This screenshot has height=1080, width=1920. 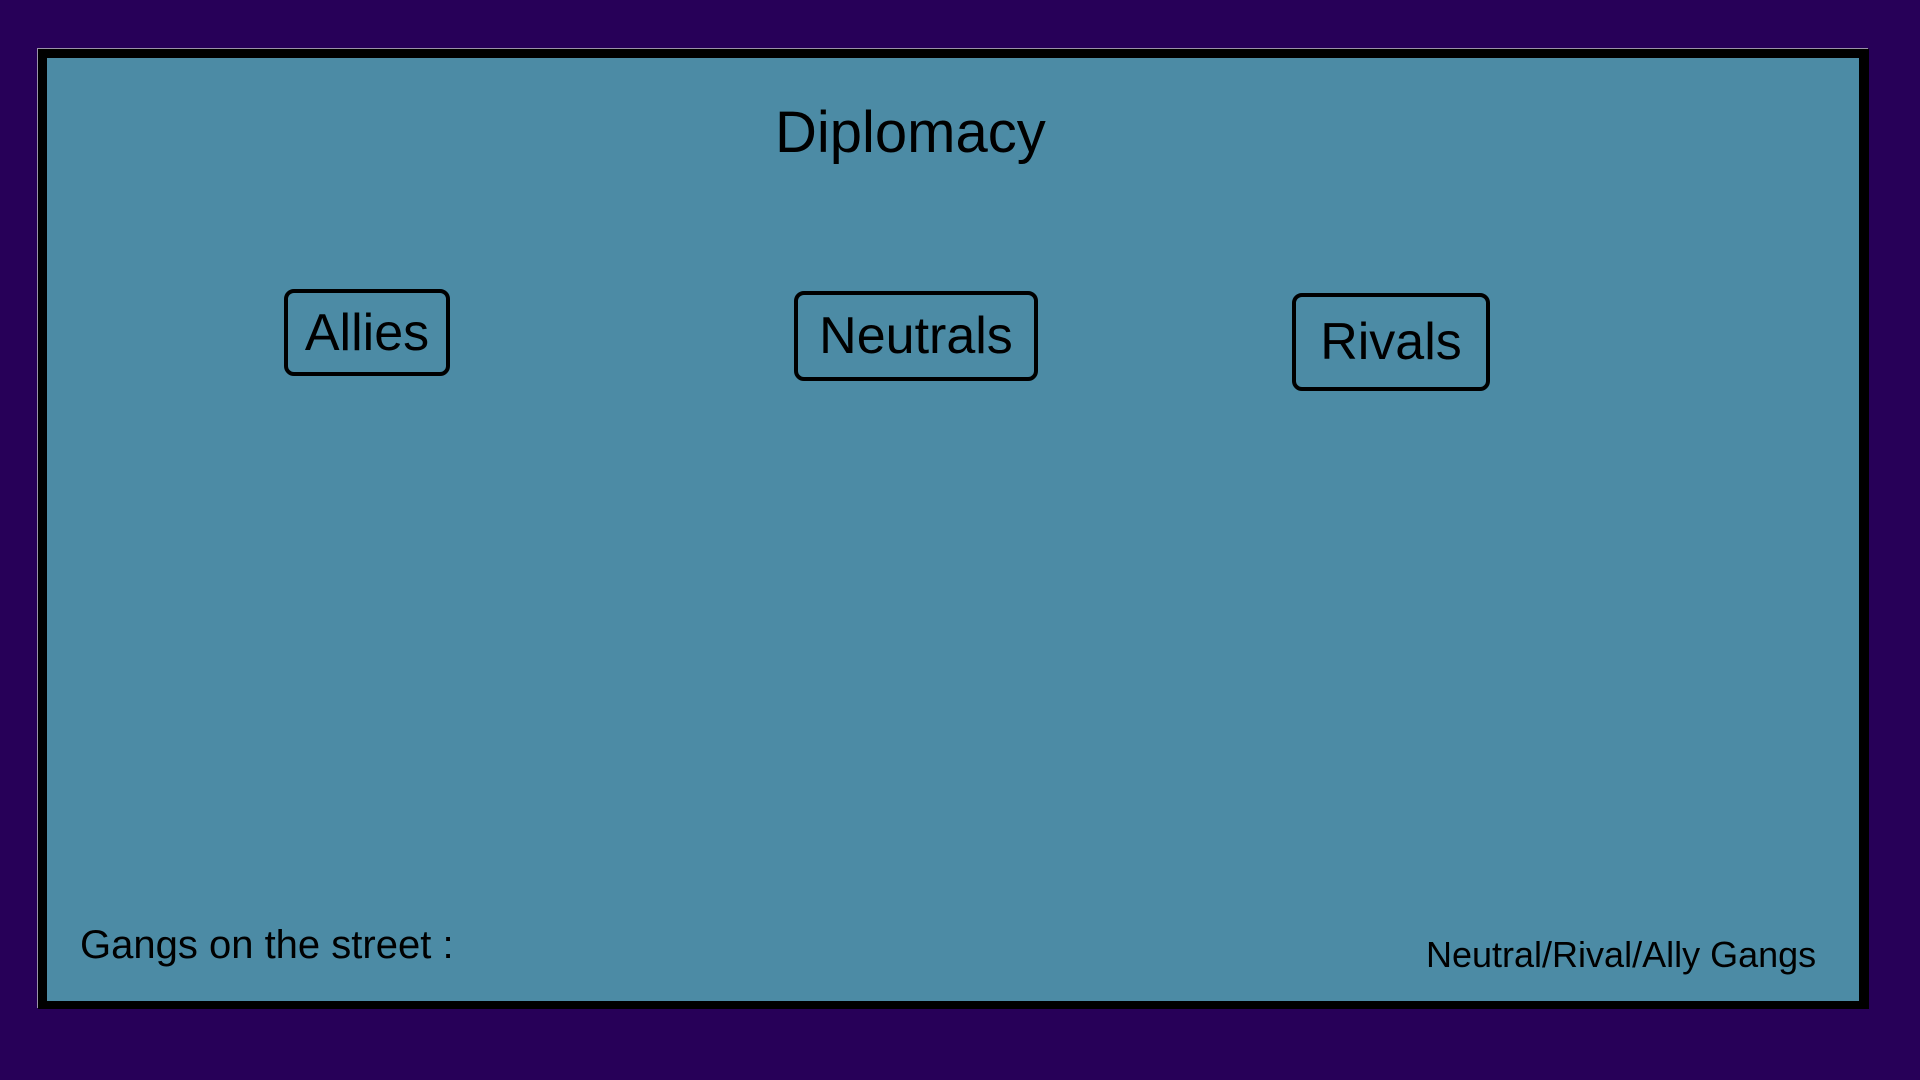 What do you see at coordinates (1621, 954) in the screenshot?
I see `gang-types-label: Neutral/Rival/Ally Gangs` at bounding box center [1621, 954].